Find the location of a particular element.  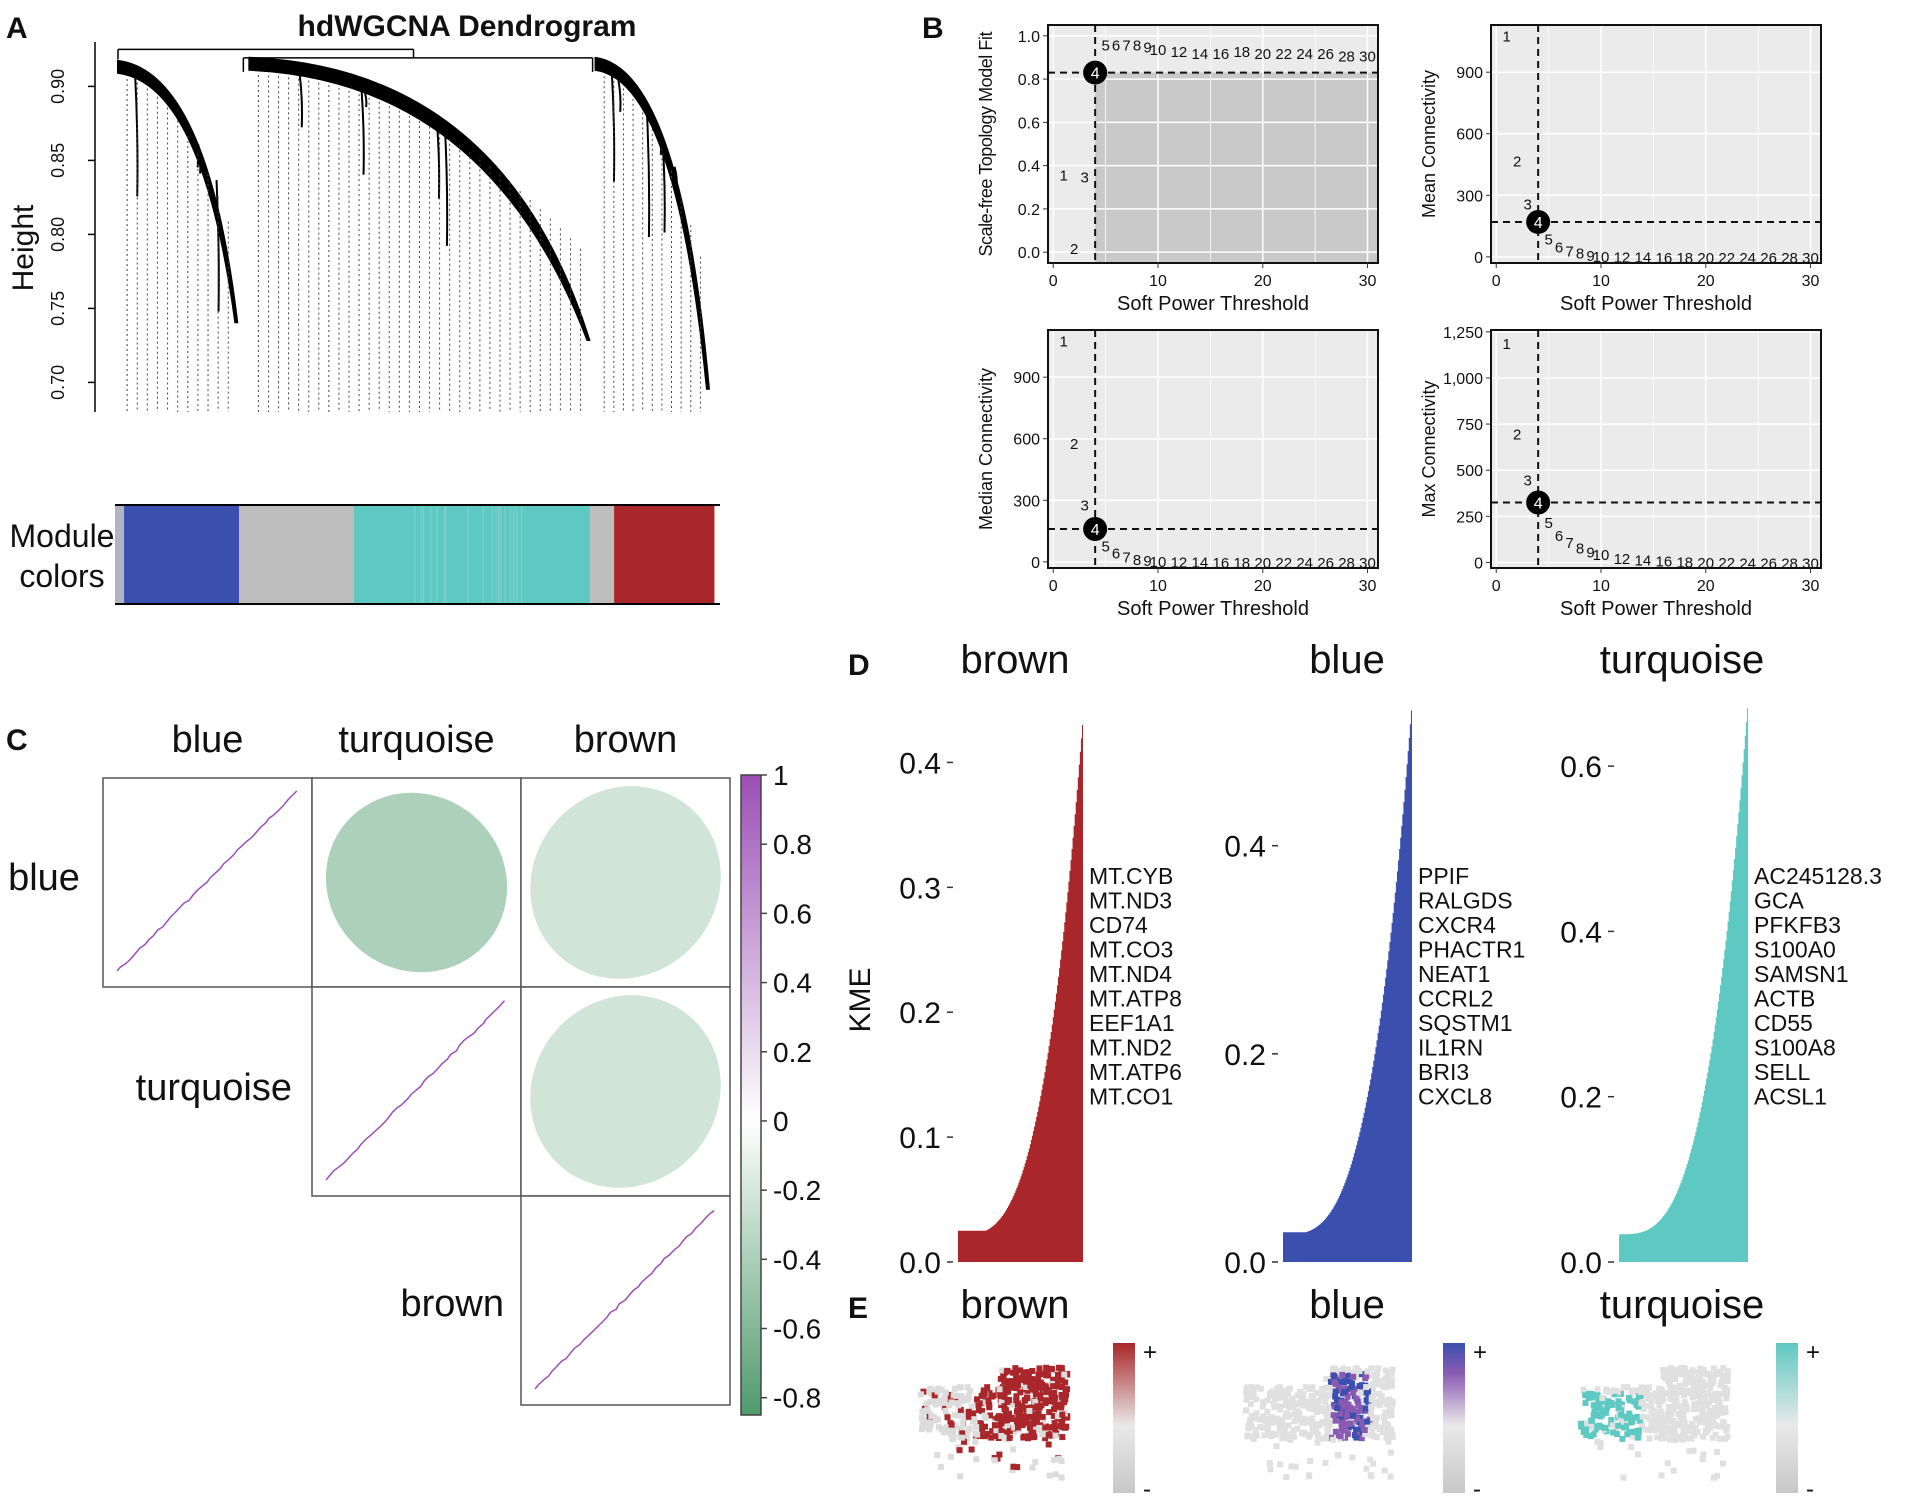

subplot-xlabel: Soft Power Threshold is located at coordinates (1213, 304).